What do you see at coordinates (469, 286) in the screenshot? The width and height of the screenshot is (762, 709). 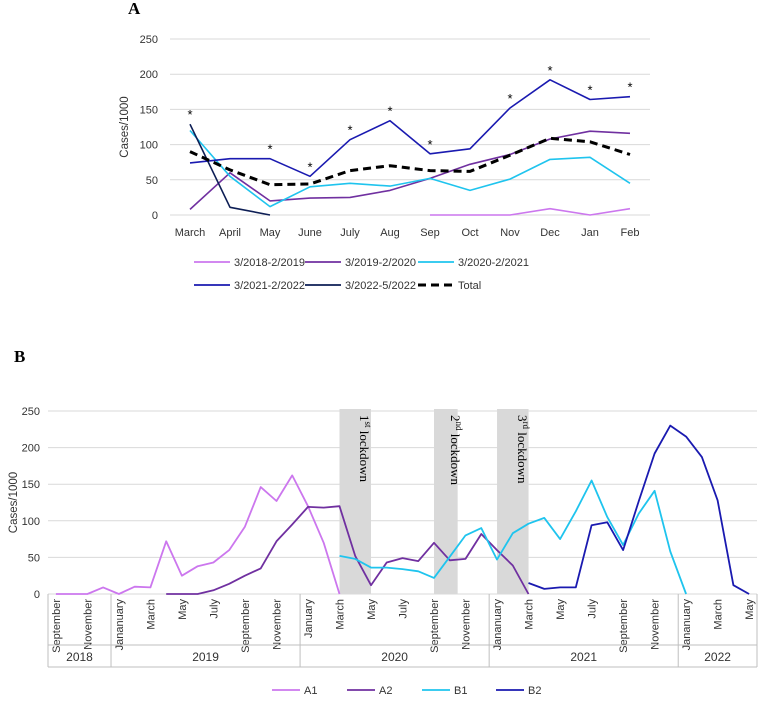 I see `legend-label: Total` at bounding box center [469, 286].